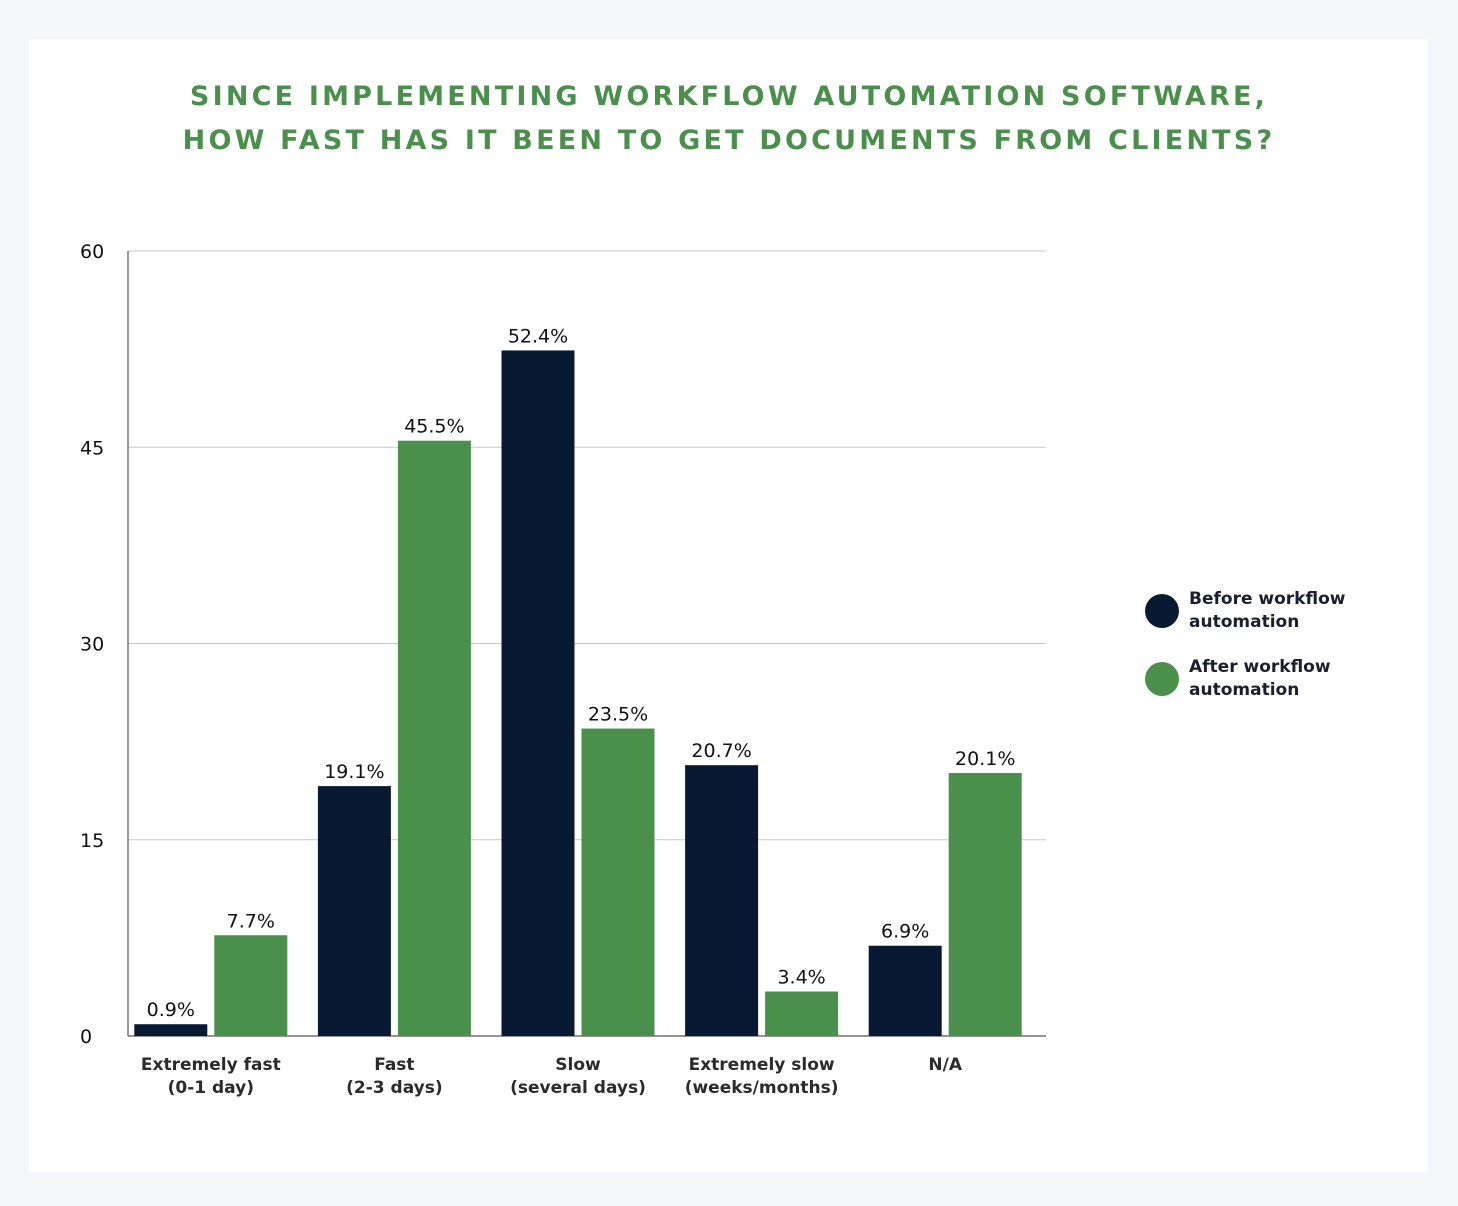 Image resolution: width=1458 pixels, height=1206 pixels. I want to click on data-label: 19.1%, so click(354, 772).